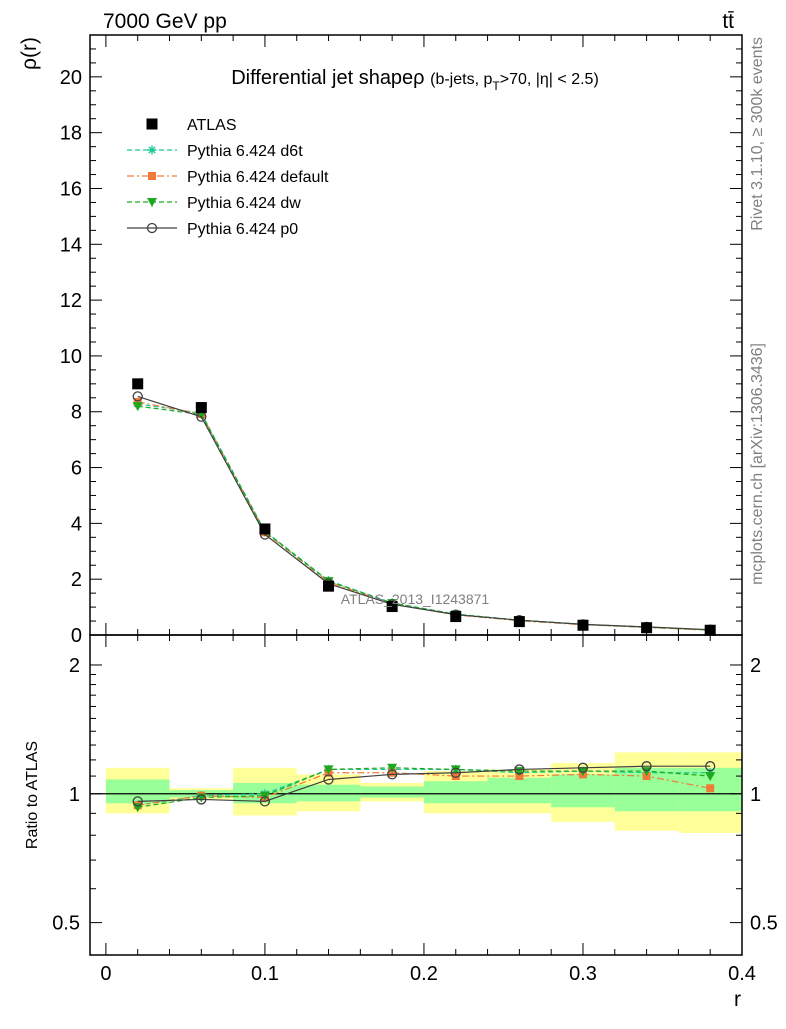  What do you see at coordinates (755, 795) in the screenshot?
I see `ratio-y-tick-label-right: 1` at bounding box center [755, 795].